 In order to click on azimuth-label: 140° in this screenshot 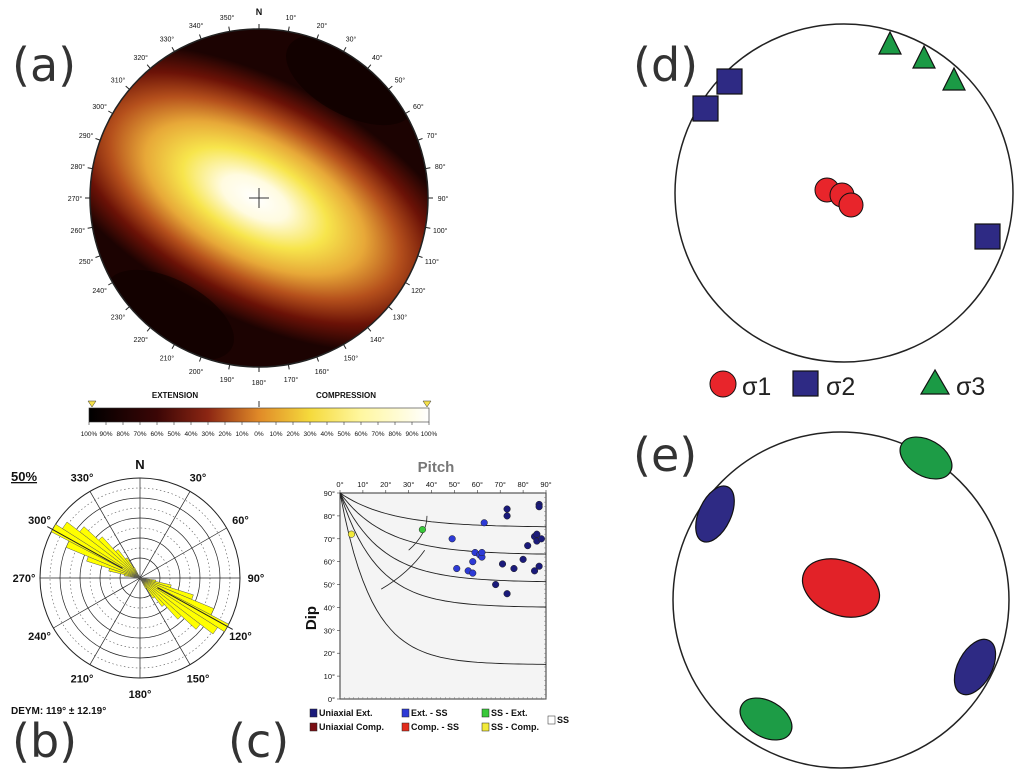, I will do `click(377, 340)`.